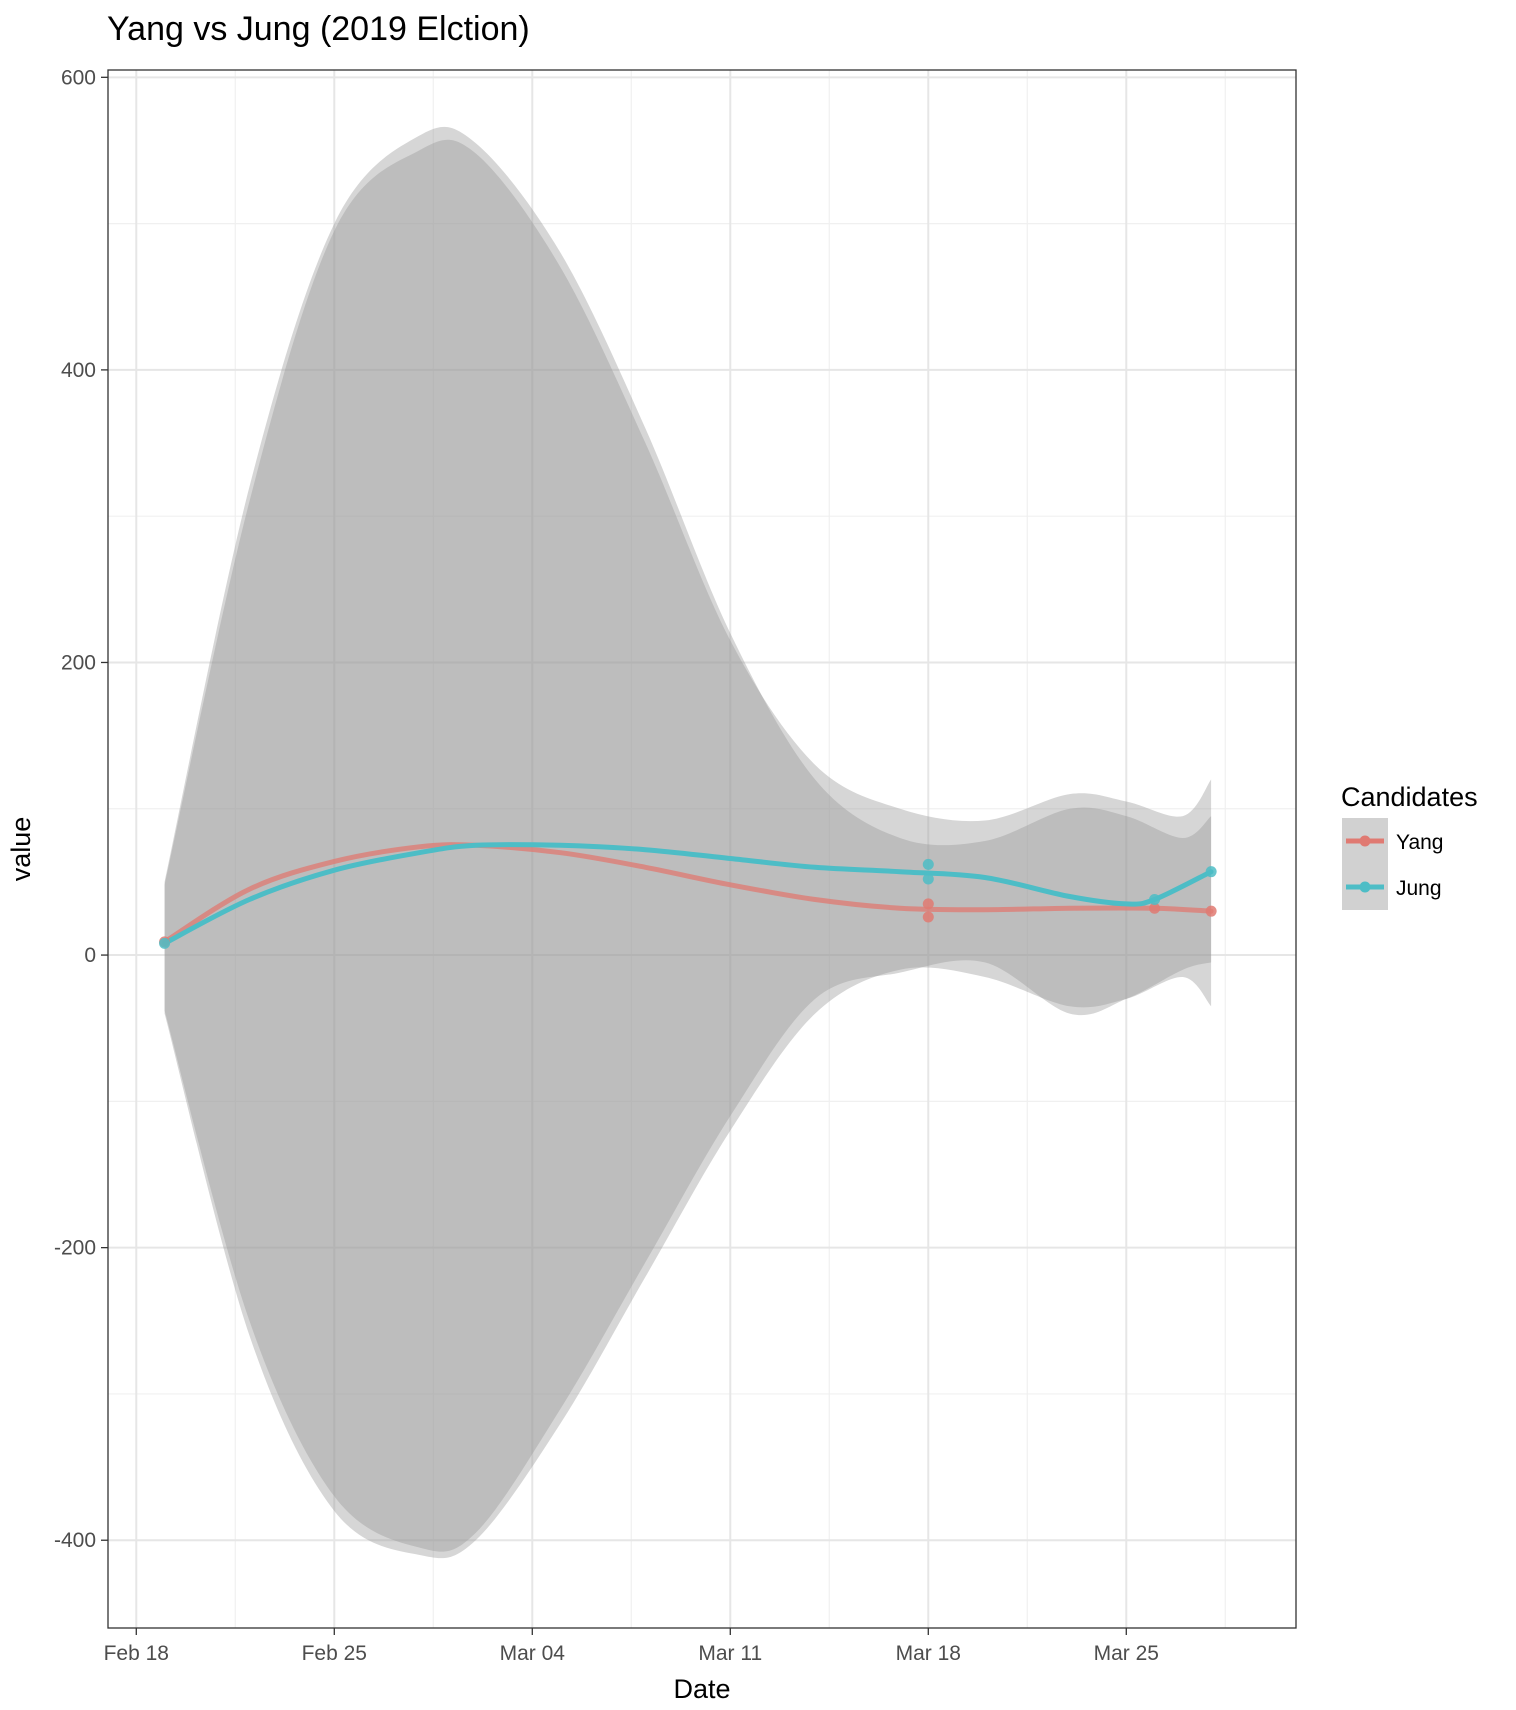 This screenshot has width=1516, height=1710. Describe the element at coordinates (701, 1689) in the screenshot. I see `x-axis-title: Date` at that location.